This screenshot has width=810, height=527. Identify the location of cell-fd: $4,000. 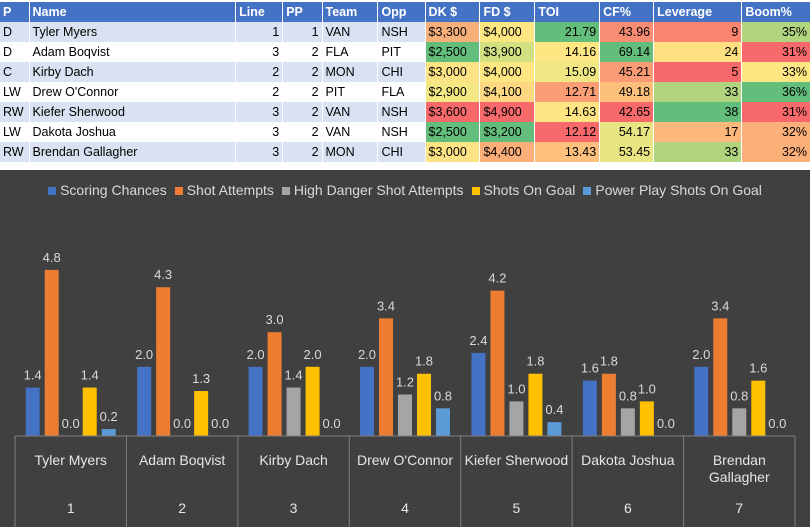
(508, 32).